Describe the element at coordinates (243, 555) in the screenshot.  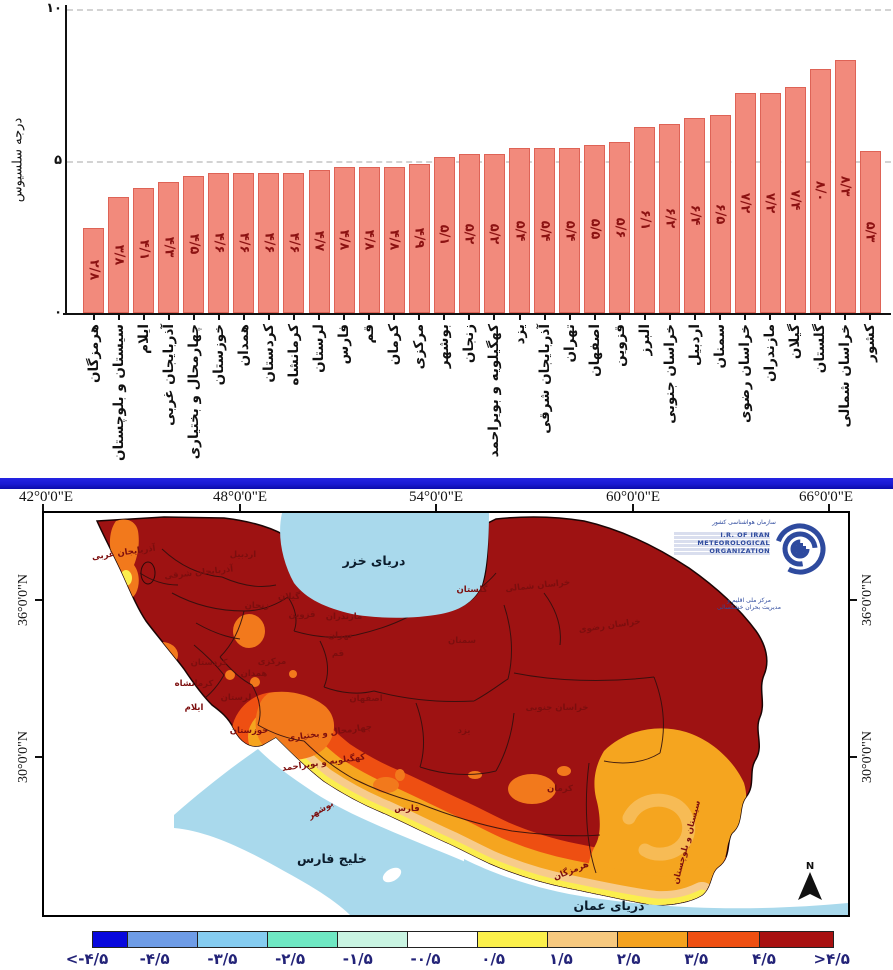
I see `province-label: اردبیل` at that location.